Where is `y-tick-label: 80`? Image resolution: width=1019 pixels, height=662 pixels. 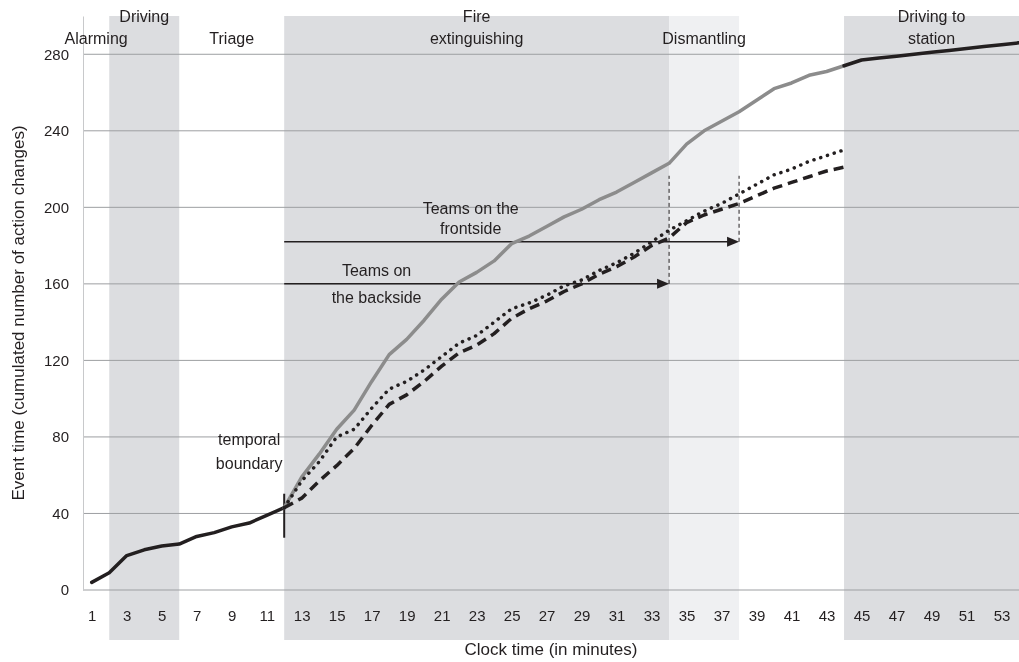 y-tick-label: 80 is located at coordinates (60, 437).